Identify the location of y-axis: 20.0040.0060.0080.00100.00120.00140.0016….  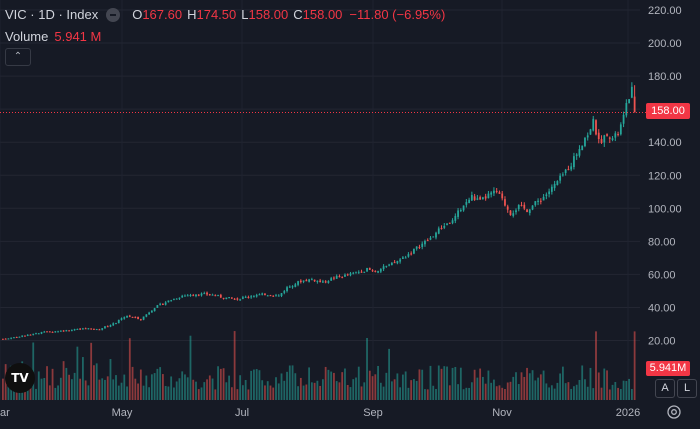
(665, 176).